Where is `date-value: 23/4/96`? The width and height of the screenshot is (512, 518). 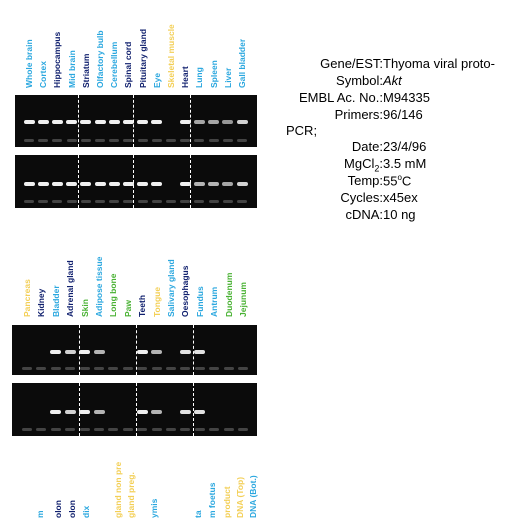 date-value: 23/4/96 is located at coordinates (405, 146).